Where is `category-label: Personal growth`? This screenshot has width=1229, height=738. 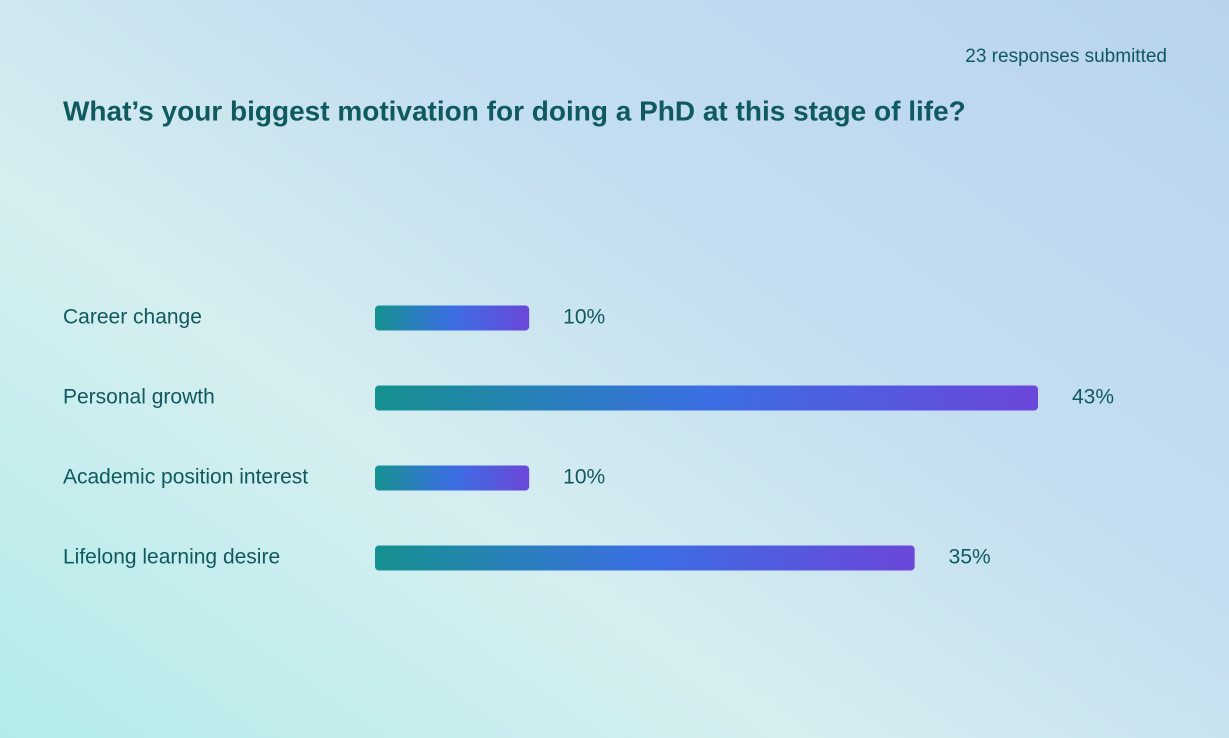
category-label: Personal growth is located at coordinates (139, 397).